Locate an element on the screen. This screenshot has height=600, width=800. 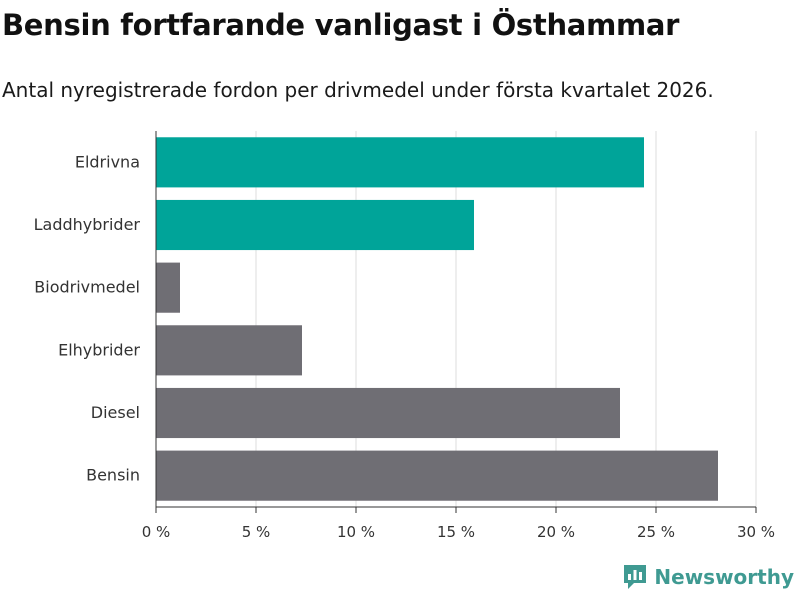
category-label: Laddhybrider is located at coordinates (87, 224).